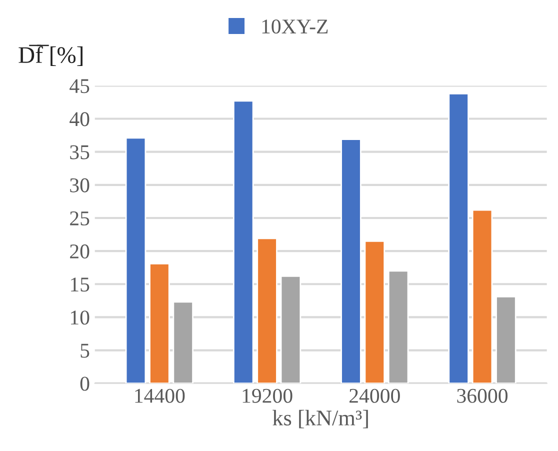 The image size is (558, 451). Describe the element at coordinates (85, 351) in the screenshot. I see `y-tick-label: 5` at that location.